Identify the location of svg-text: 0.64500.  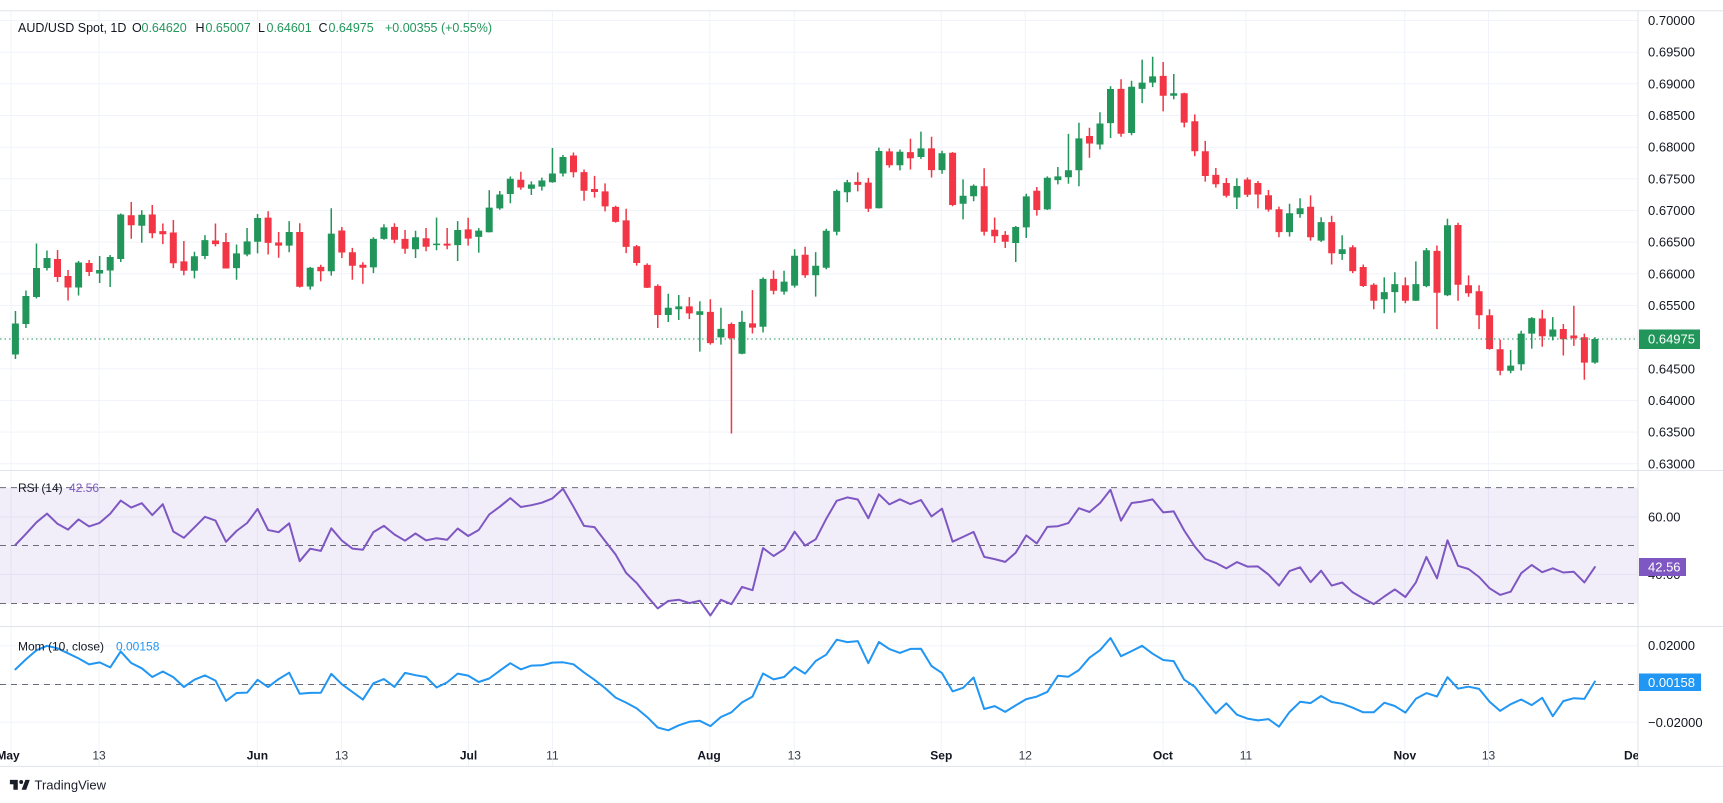
(1671, 368).